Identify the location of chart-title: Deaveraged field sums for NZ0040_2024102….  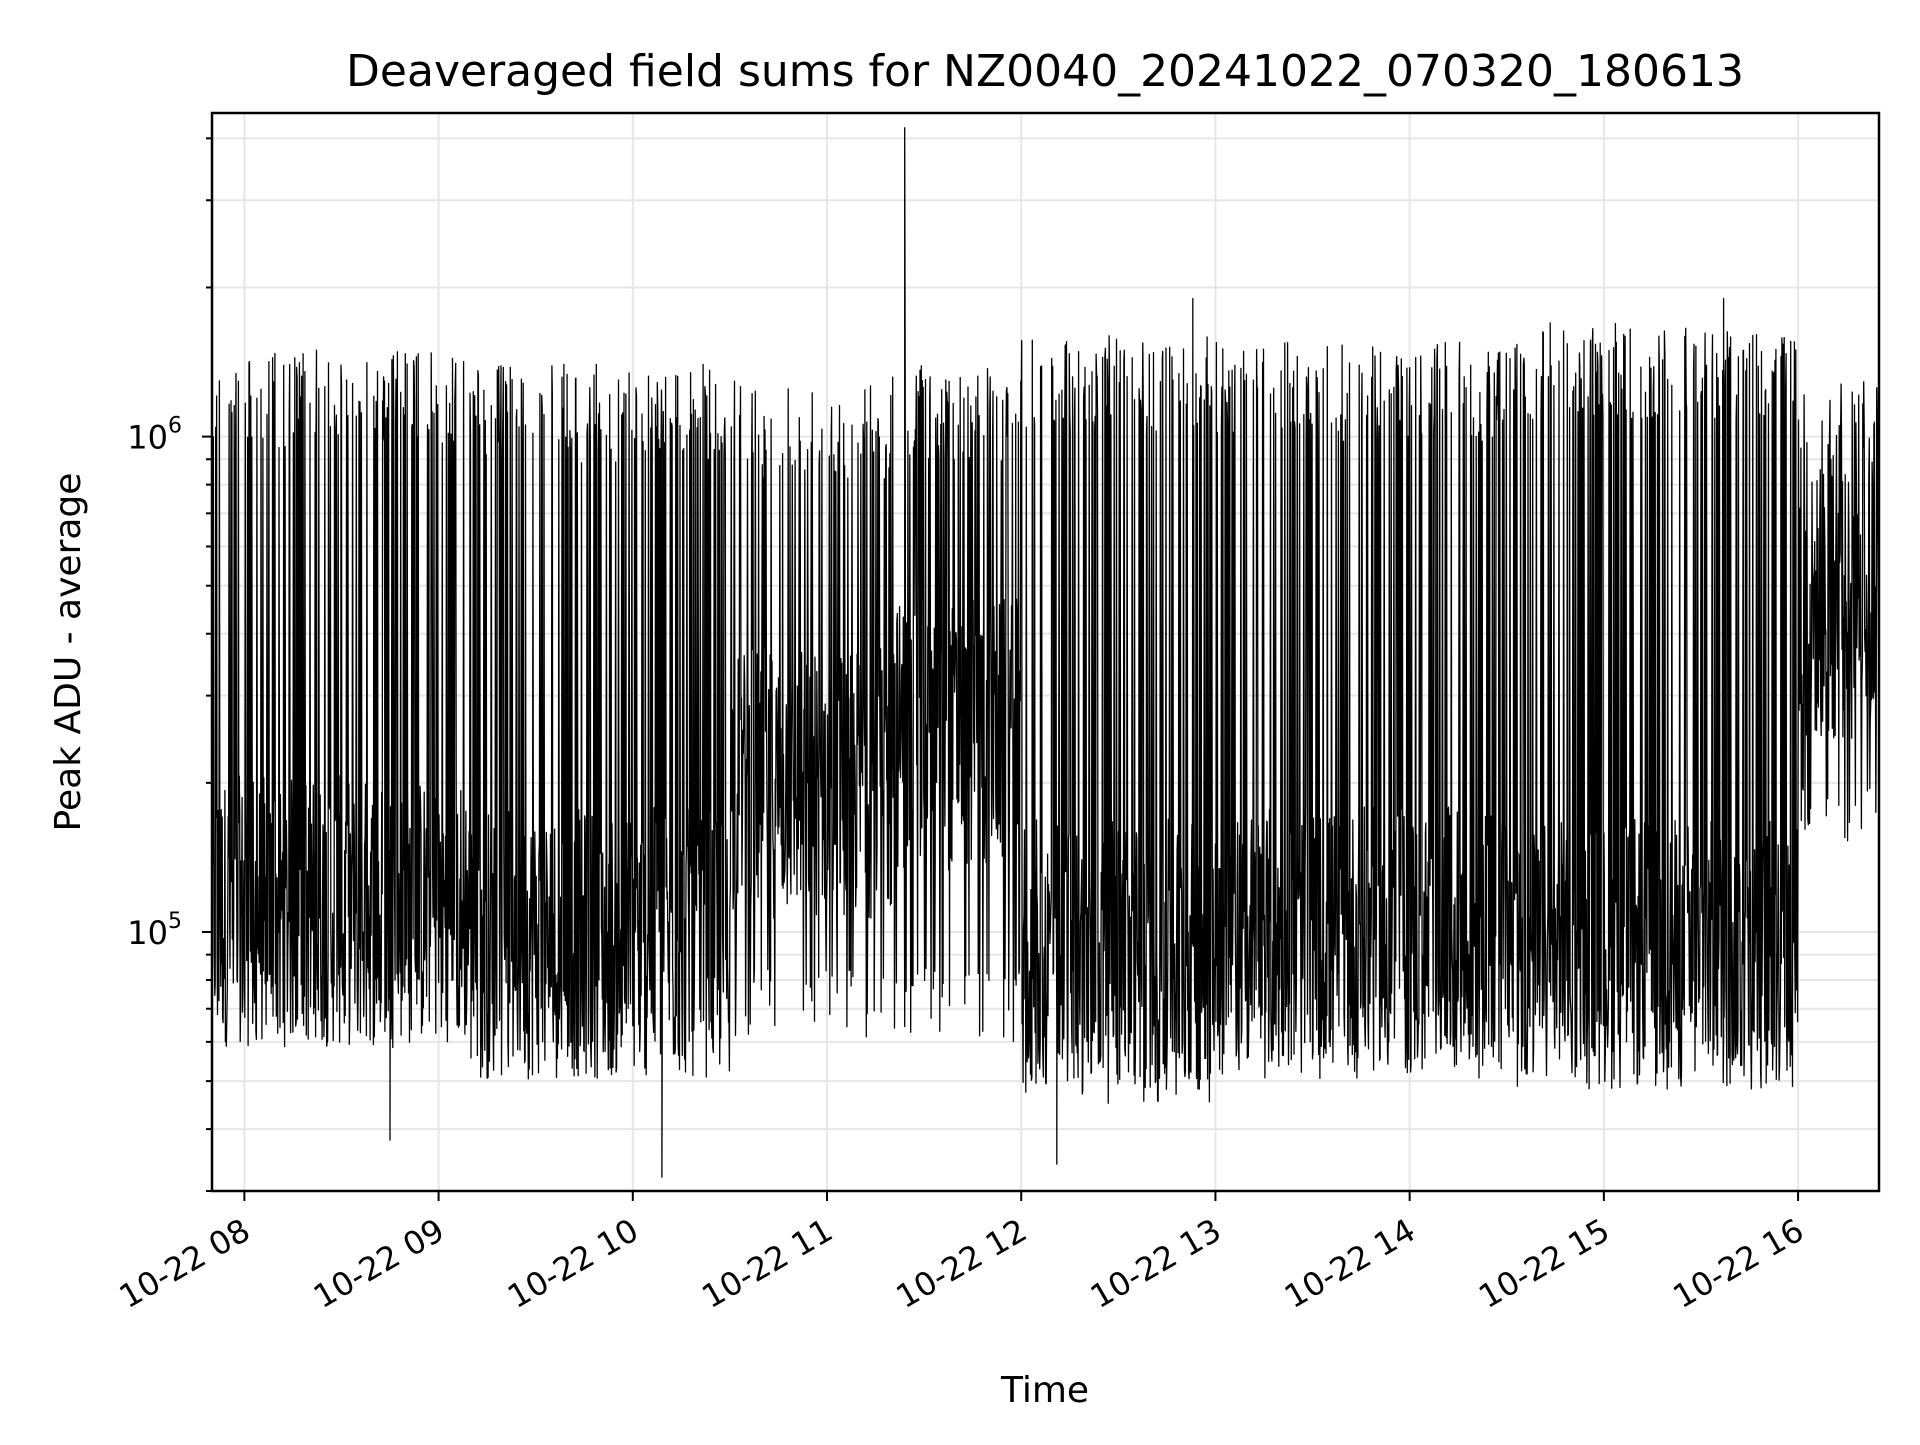
(1045, 71).